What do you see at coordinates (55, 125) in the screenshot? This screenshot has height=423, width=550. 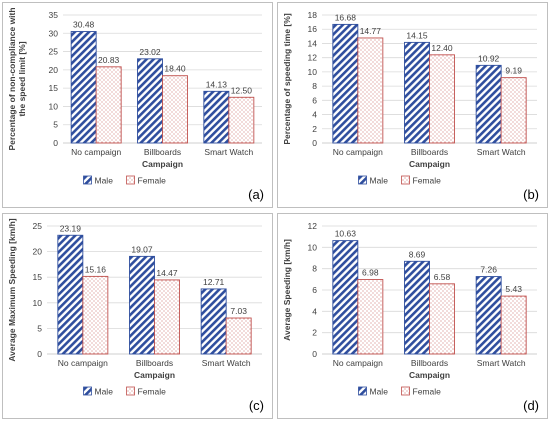 I see `y-tick-label: 5` at bounding box center [55, 125].